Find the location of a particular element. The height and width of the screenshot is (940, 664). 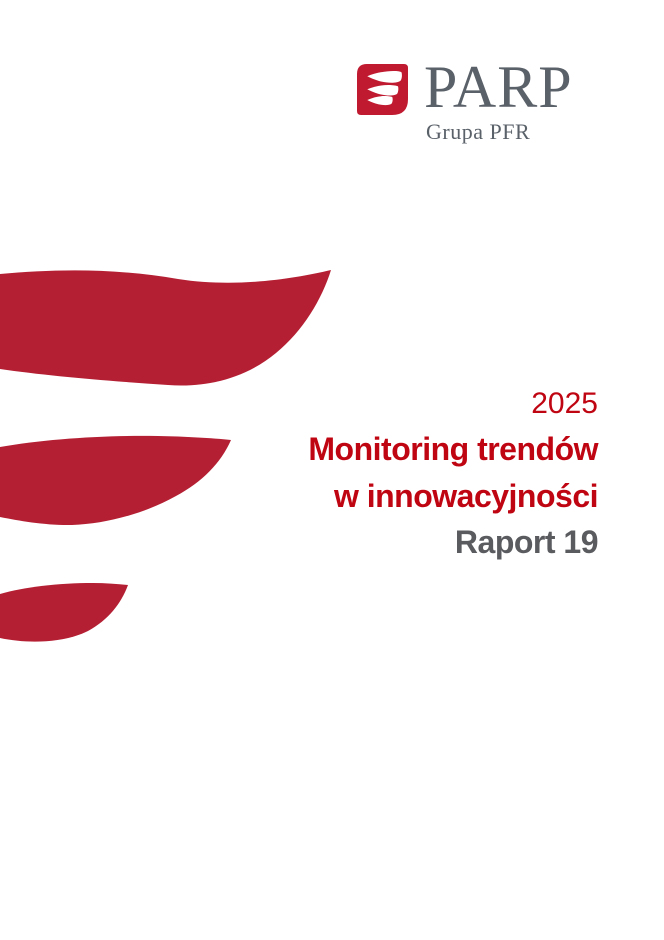

parp-brand-name: PARP is located at coordinates (498, 87).